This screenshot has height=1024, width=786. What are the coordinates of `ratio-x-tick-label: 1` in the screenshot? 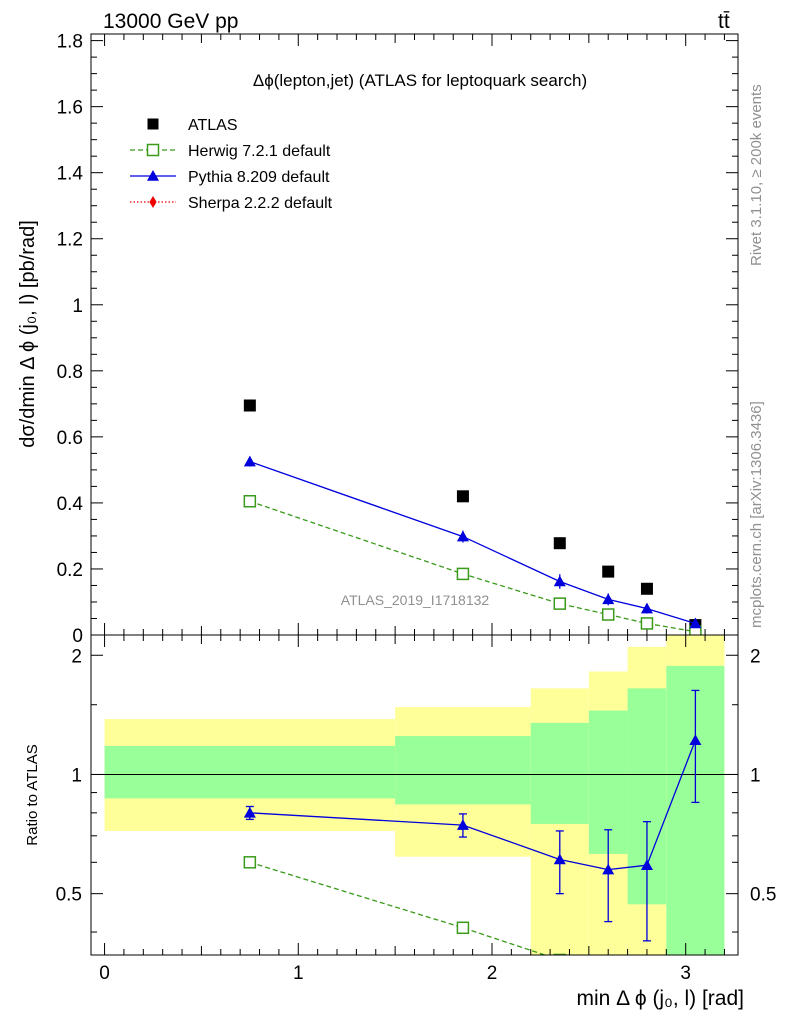 It's located at (298, 973).